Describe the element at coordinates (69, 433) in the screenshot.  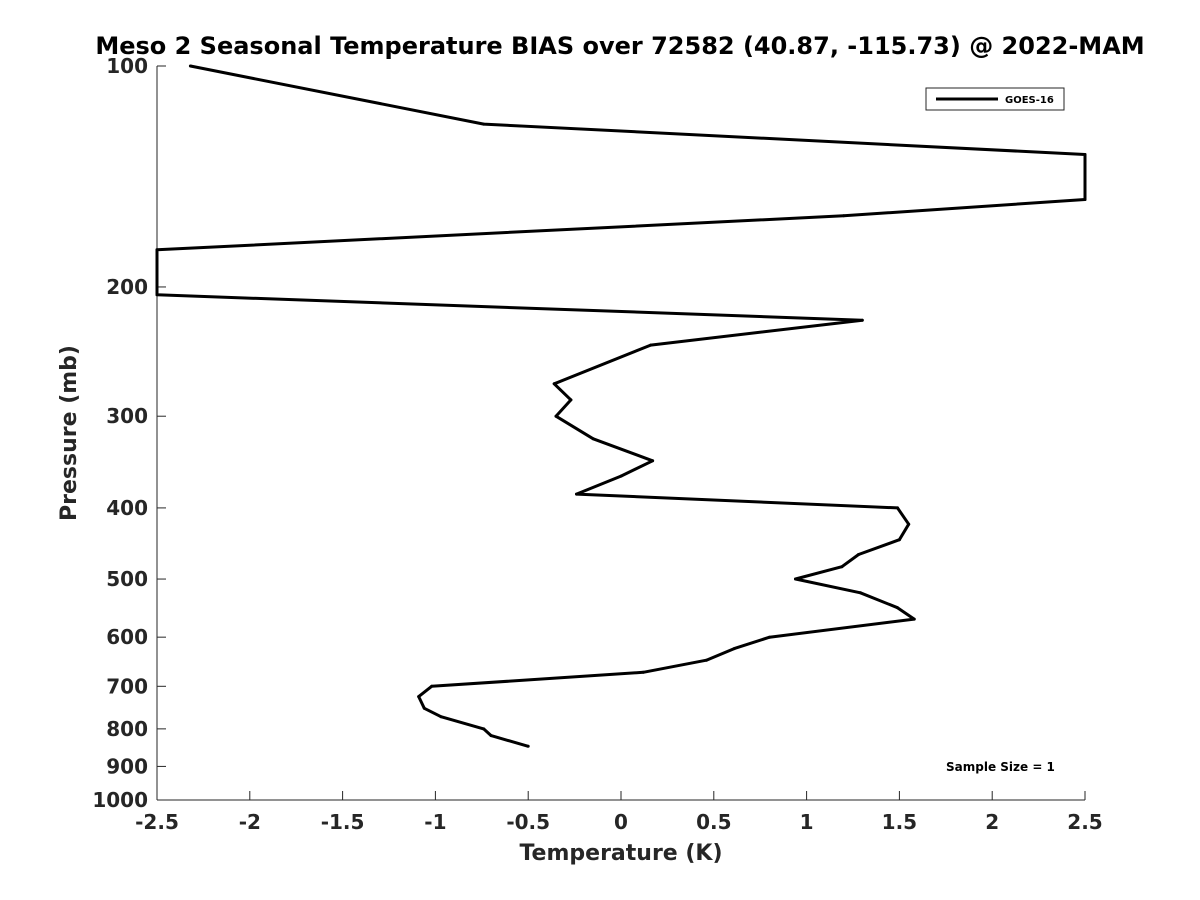
I see `y-axis-label: Pressure (mb)` at that location.